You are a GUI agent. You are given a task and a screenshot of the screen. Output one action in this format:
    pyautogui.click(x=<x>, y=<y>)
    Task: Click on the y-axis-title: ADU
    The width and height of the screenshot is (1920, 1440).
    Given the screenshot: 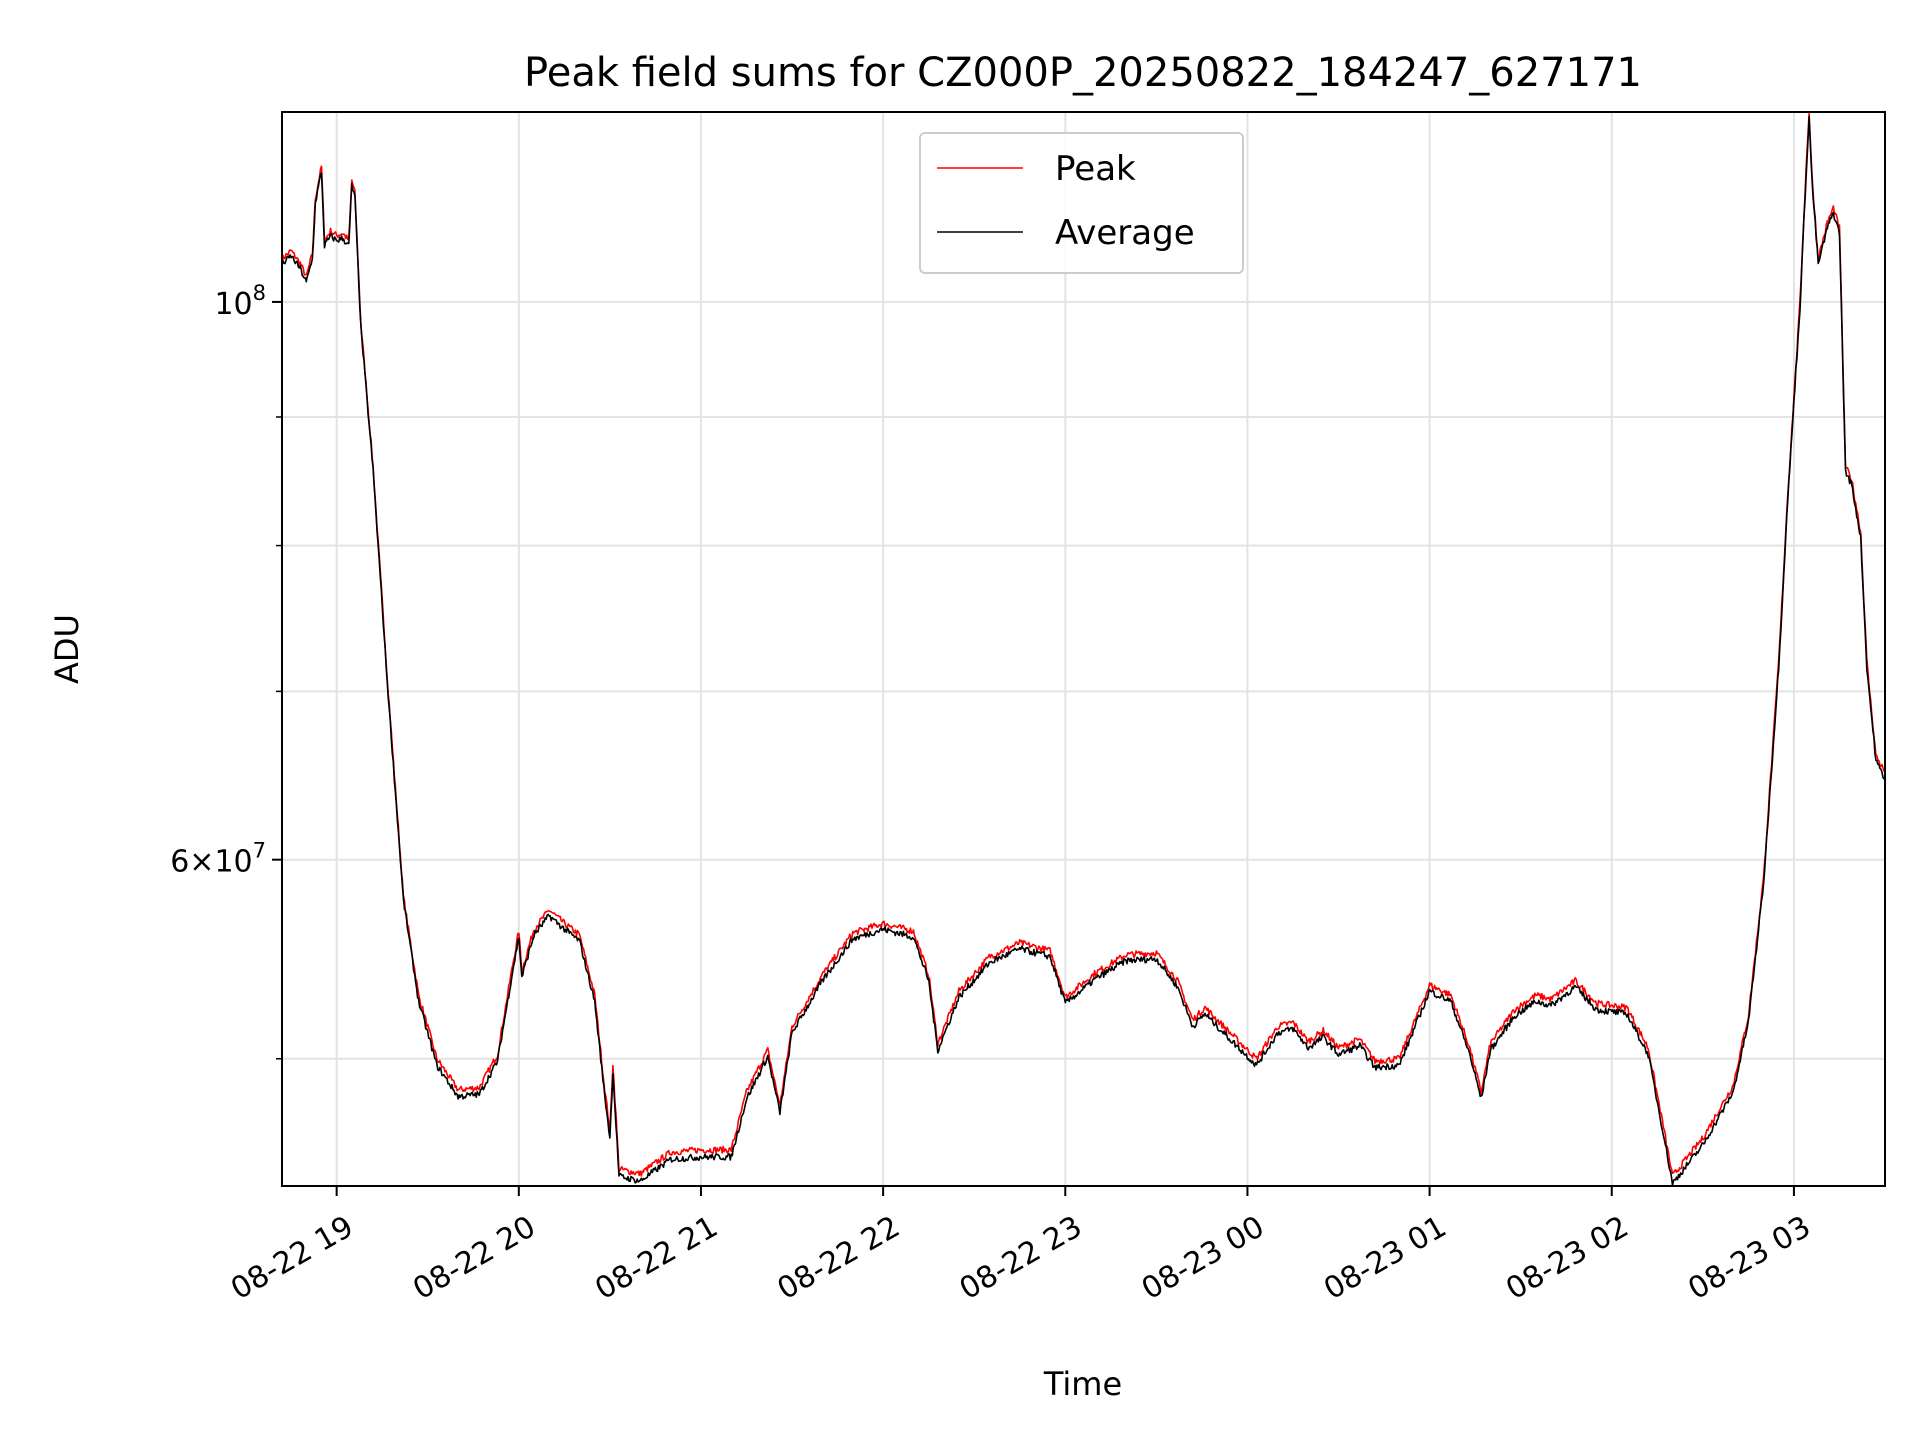 What is the action you would take?
    pyautogui.click(x=67, y=649)
    